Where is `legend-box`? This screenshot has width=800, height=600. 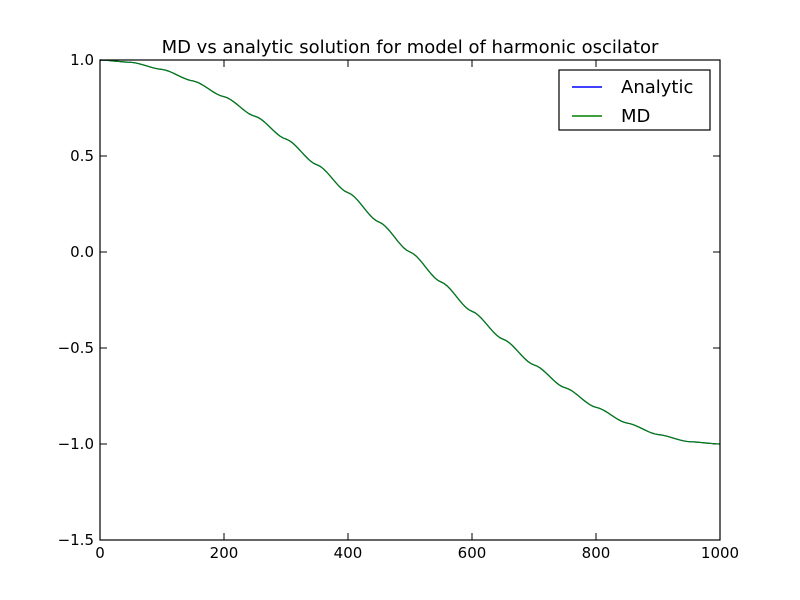 legend-box is located at coordinates (634, 100).